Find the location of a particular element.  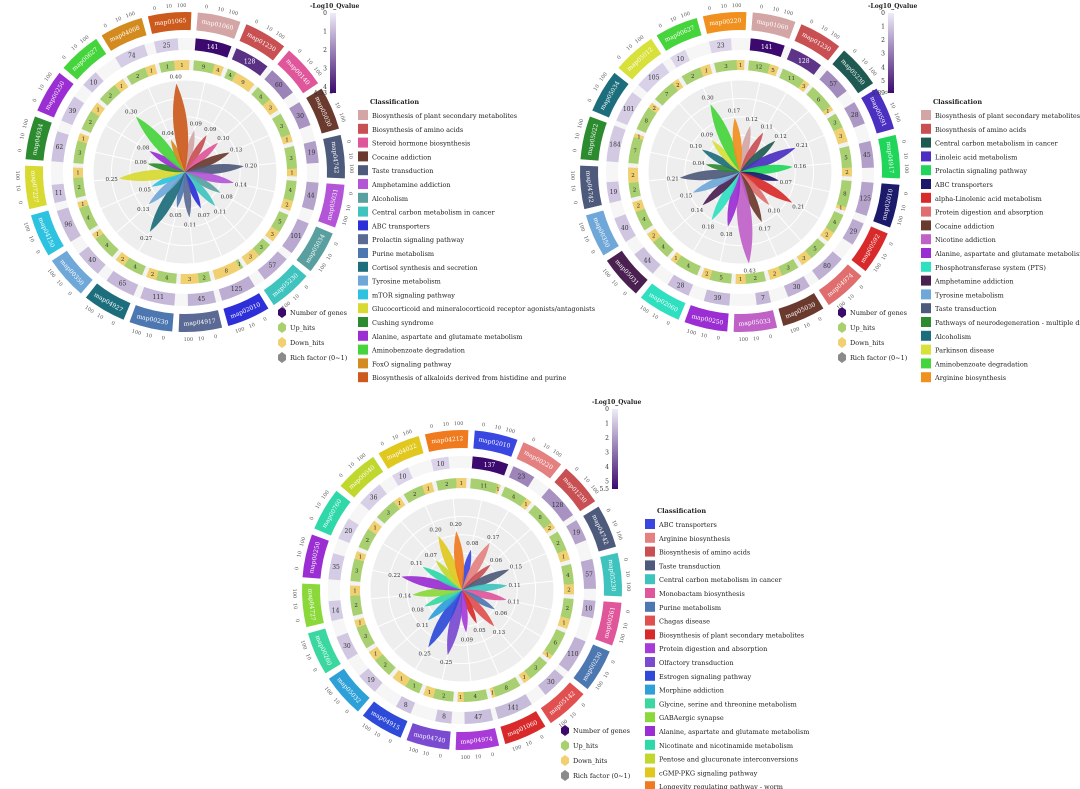

down-hits-bar is located at coordinates (152, 274).